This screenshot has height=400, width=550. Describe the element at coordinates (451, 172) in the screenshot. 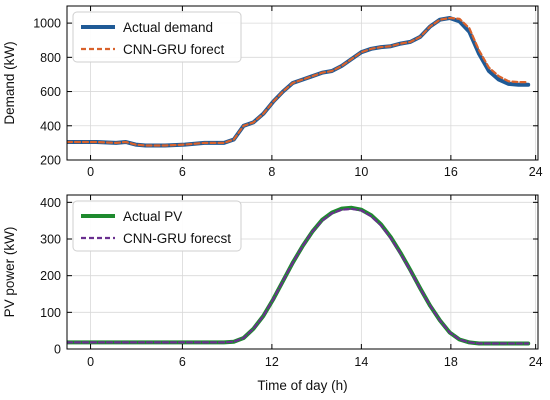

I see `x-tick-label: 16` at that location.